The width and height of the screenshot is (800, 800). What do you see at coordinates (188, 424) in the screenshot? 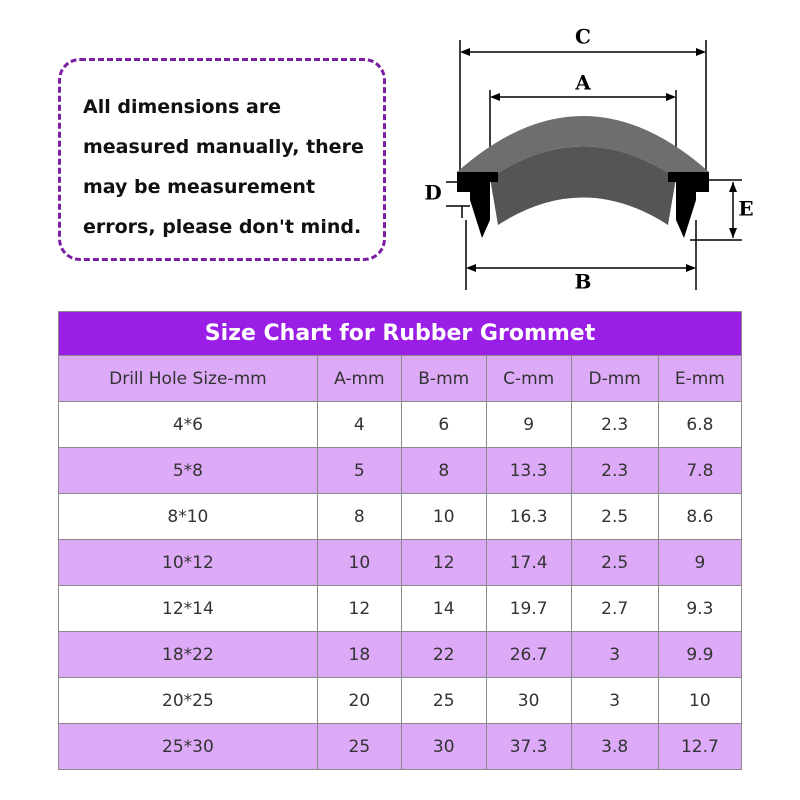
I see `table-cell: 4*6` at bounding box center [188, 424].